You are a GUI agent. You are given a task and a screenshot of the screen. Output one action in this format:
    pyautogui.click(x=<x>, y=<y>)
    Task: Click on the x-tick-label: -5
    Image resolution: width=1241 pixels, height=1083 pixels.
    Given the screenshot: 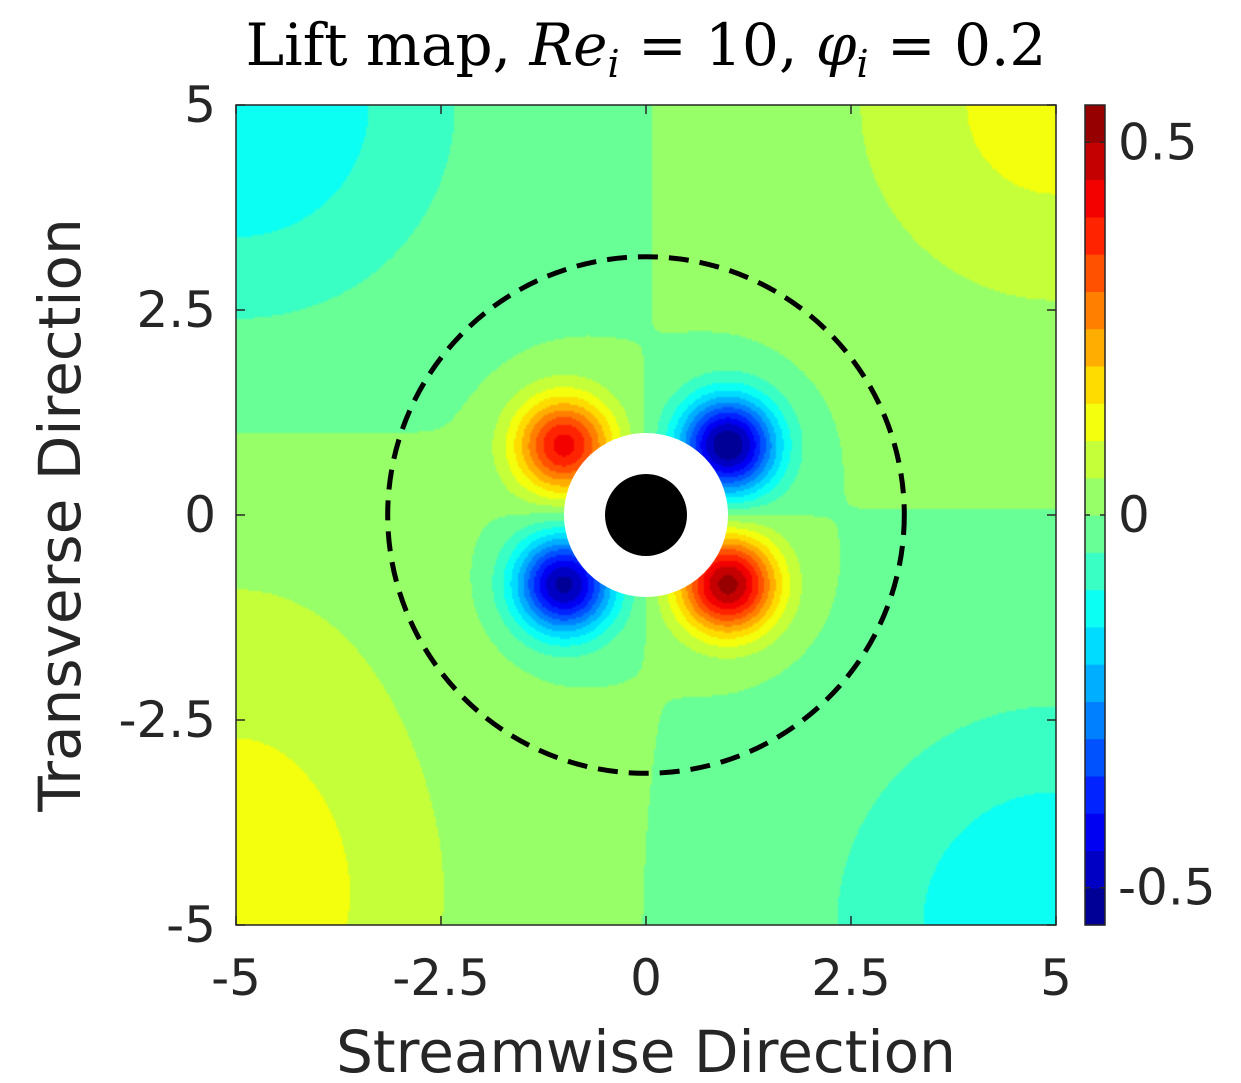 What is the action you would take?
    pyautogui.click(x=236, y=978)
    